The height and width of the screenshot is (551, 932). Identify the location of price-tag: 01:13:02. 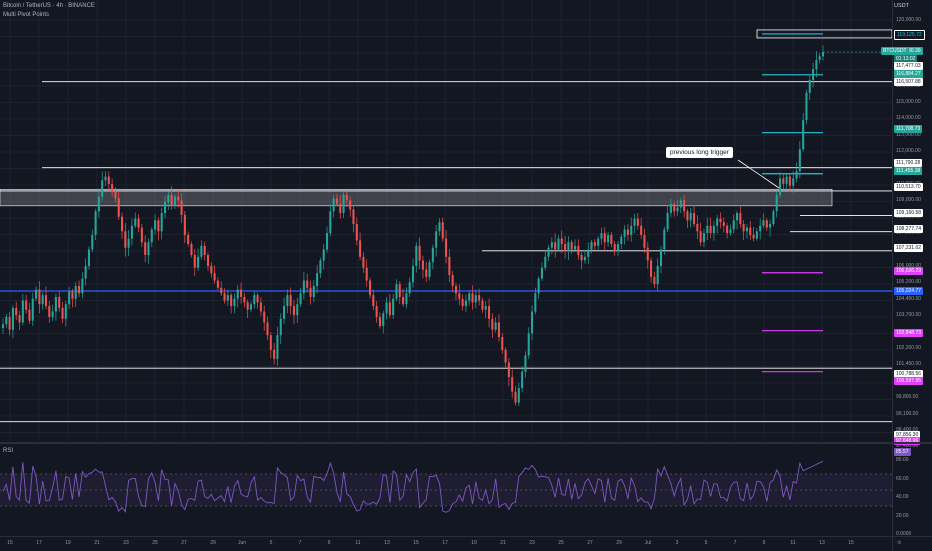
(906, 59).